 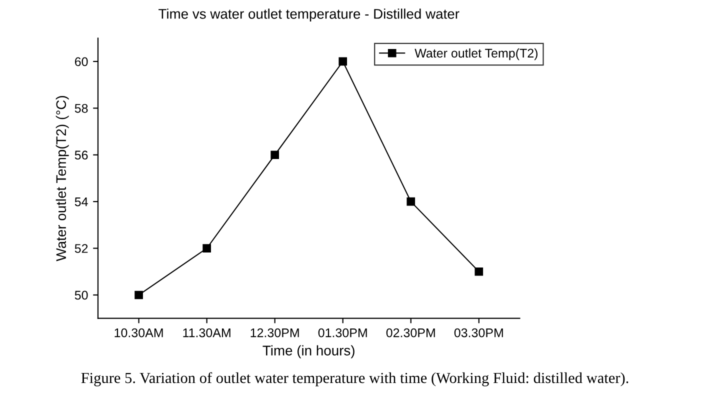 What do you see at coordinates (309, 15) in the screenshot?
I see `chart-title: Time vs water outlet temperature - Distilled water` at bounding box center [309, 15].